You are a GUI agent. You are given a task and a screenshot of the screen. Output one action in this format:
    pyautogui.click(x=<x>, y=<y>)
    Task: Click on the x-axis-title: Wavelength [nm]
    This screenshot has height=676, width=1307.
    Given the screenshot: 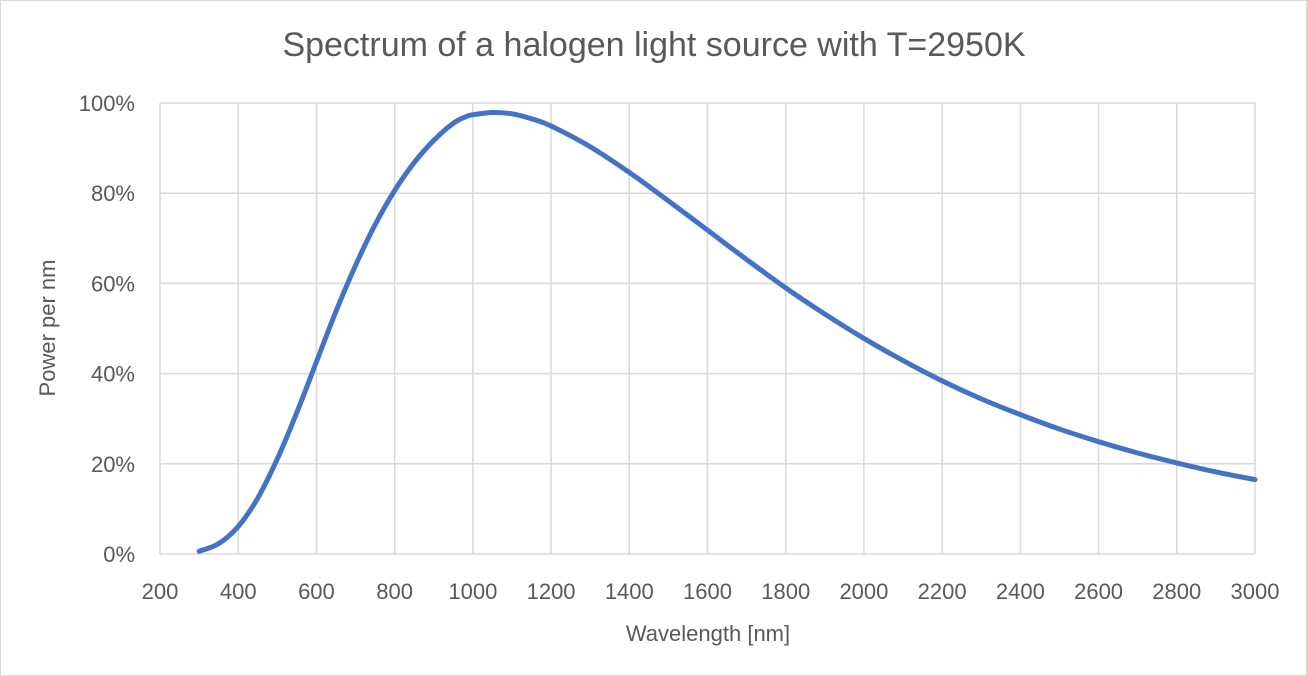 What is the action you would take?
    pyautogui.click(x=708, y=633)
    